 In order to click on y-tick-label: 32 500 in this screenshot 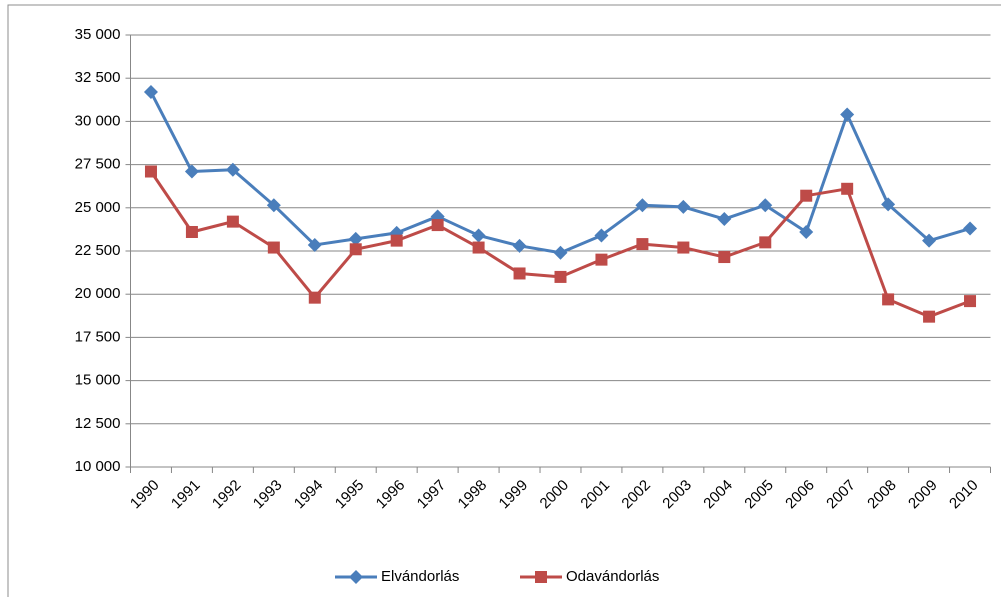, I will do `click(98, 77)`.